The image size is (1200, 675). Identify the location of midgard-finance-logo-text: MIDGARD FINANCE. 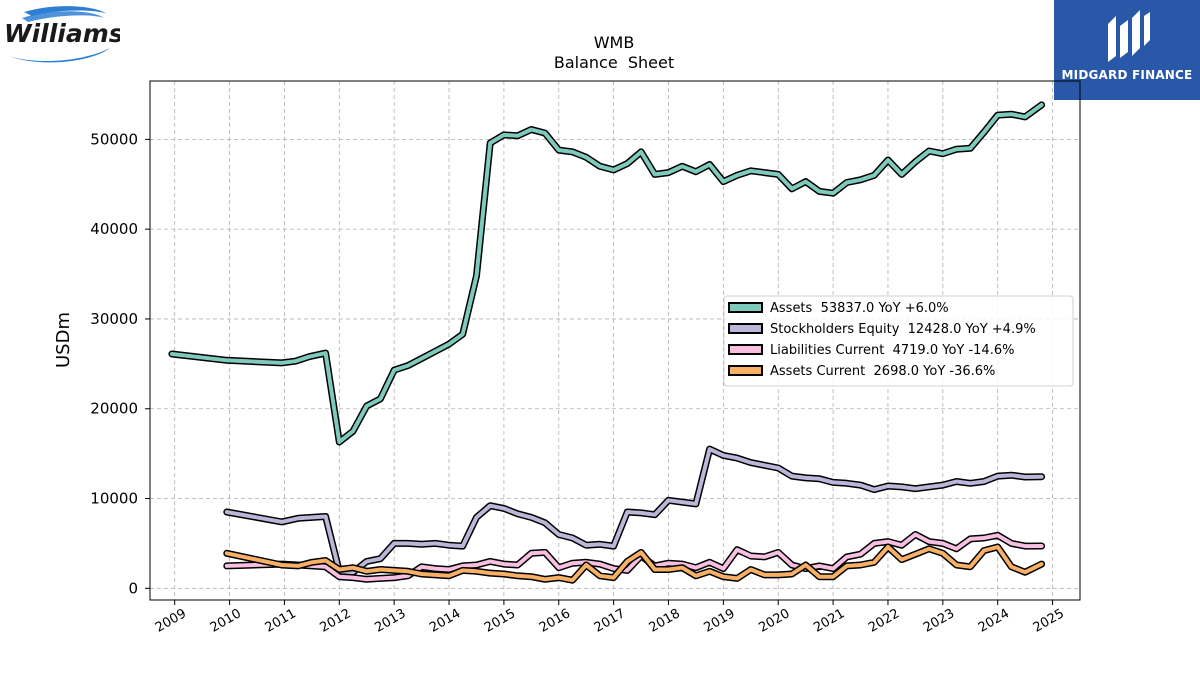
(1127, 75).